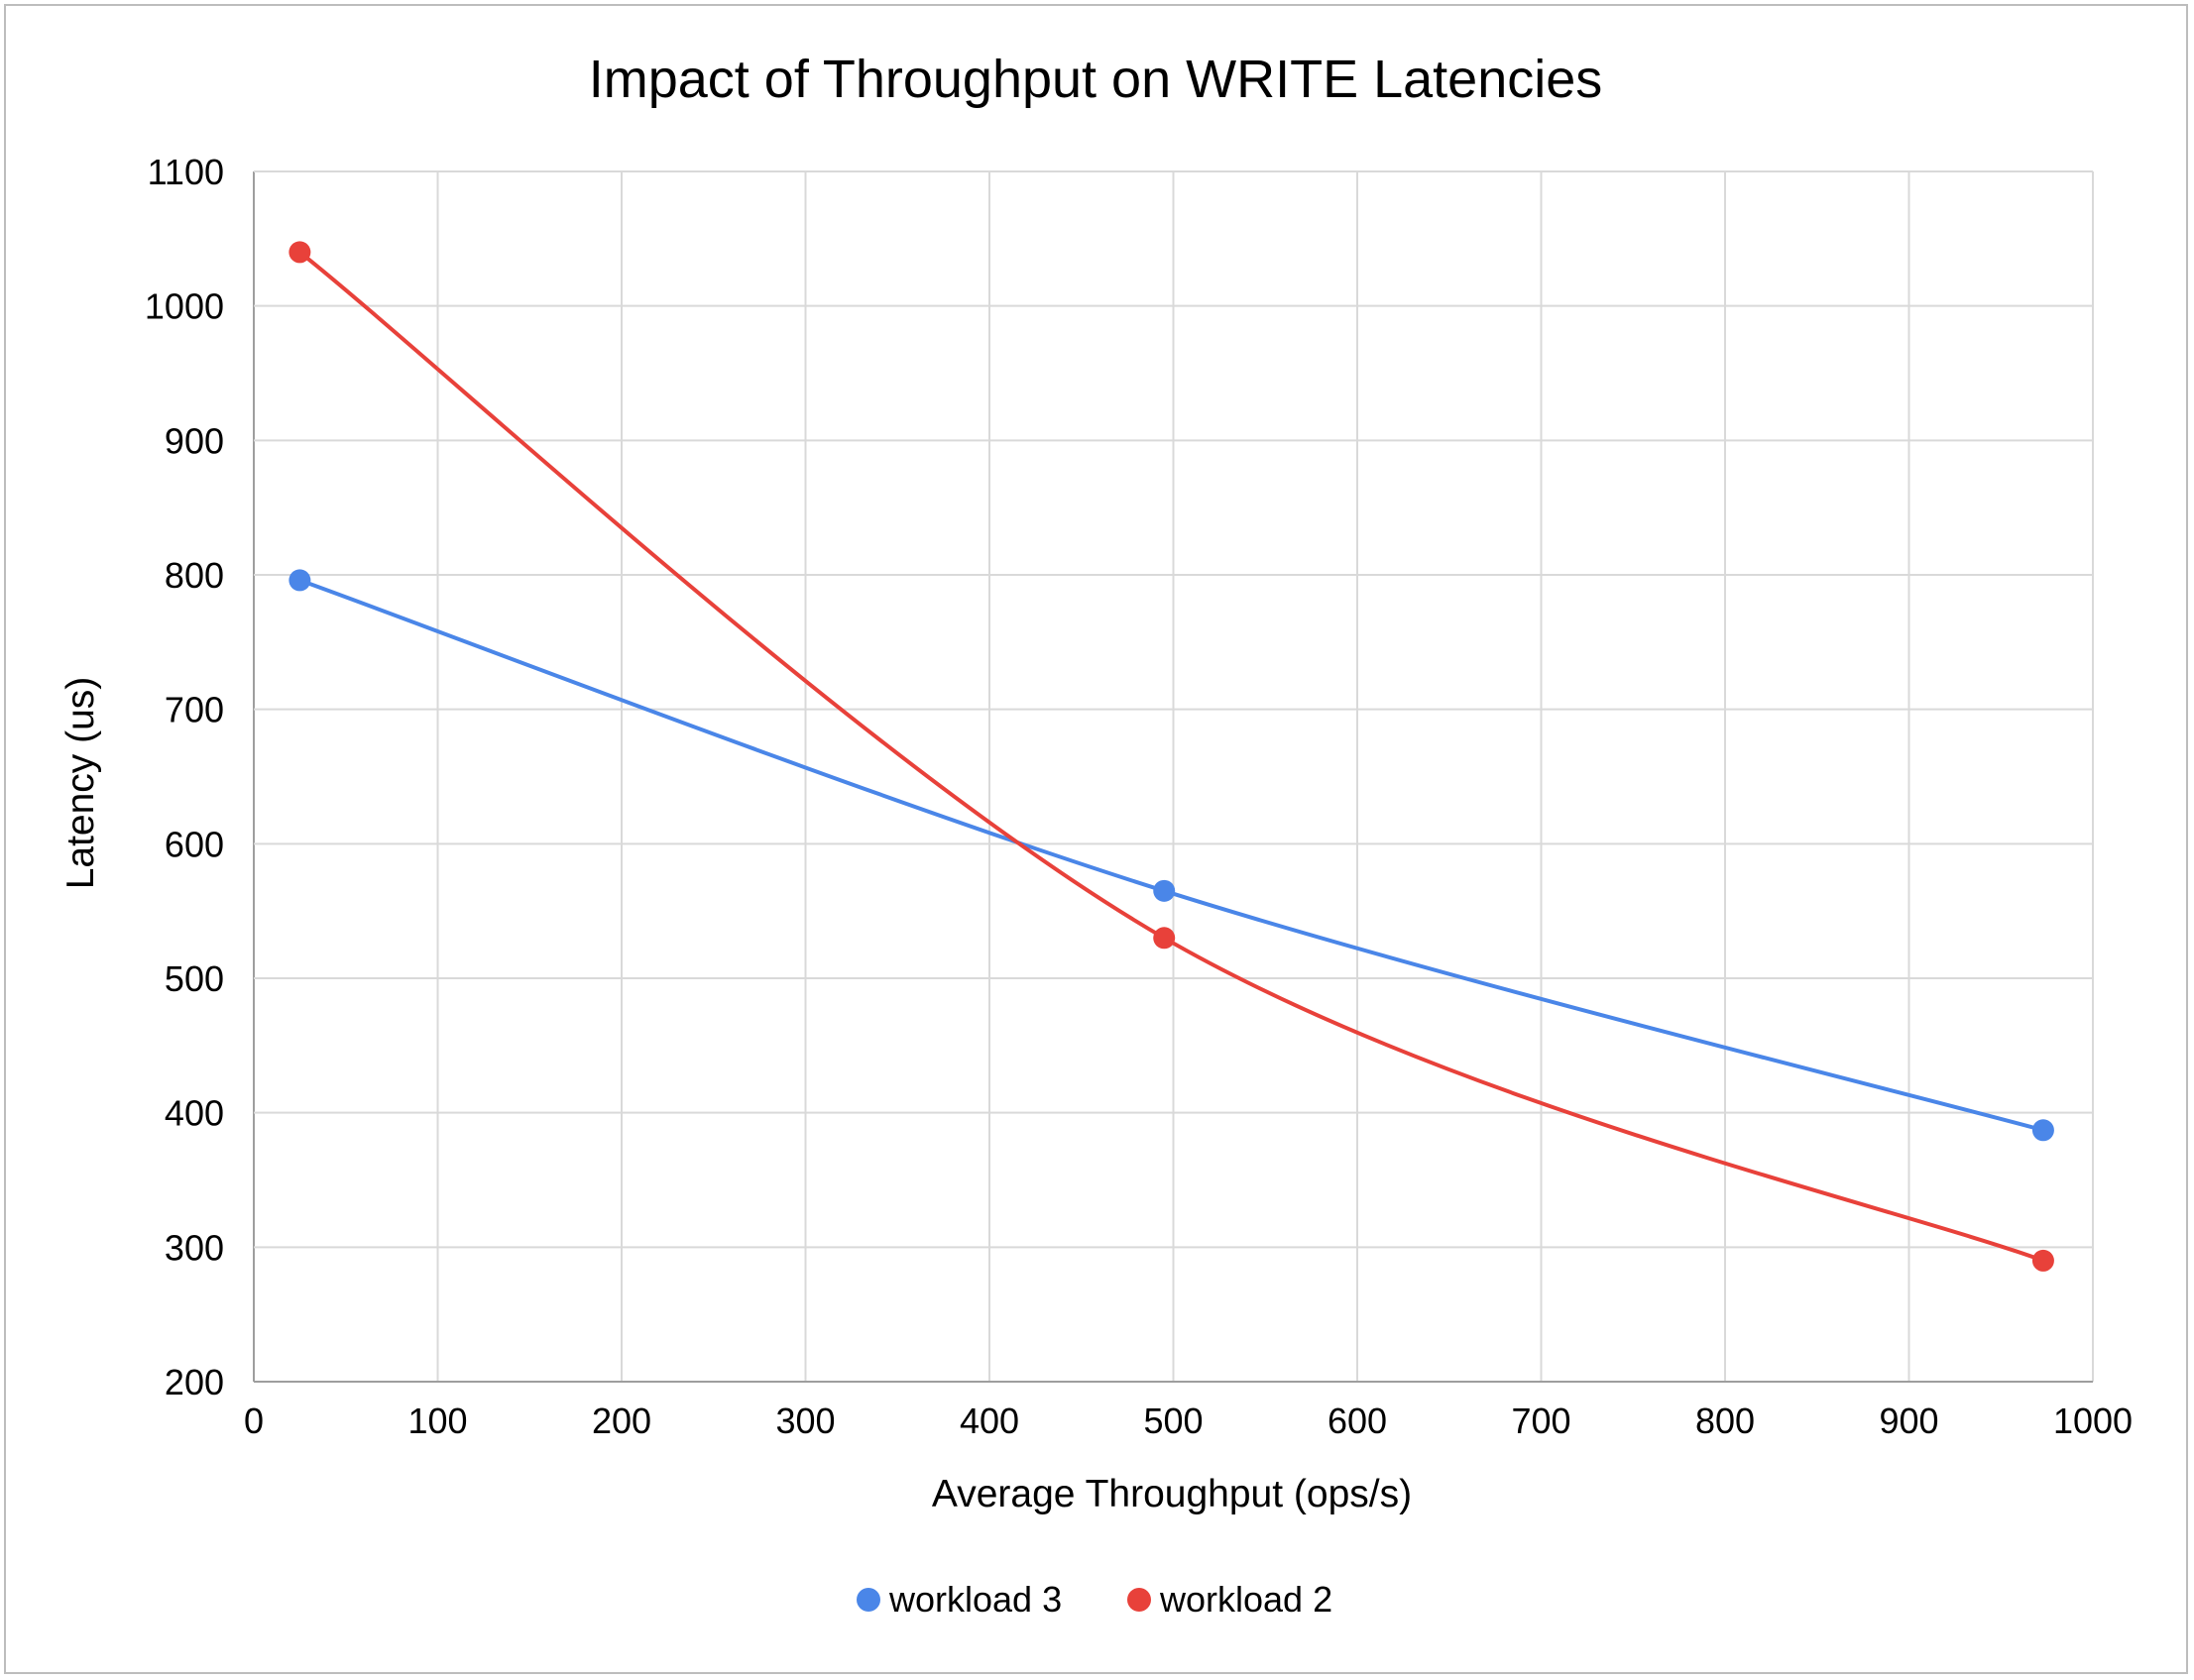 This screenshot has height=1680, width=2194. Describe the element at coordinates (194, 1247) in the screenshot. I see `y-tick-label: 300` at that location.